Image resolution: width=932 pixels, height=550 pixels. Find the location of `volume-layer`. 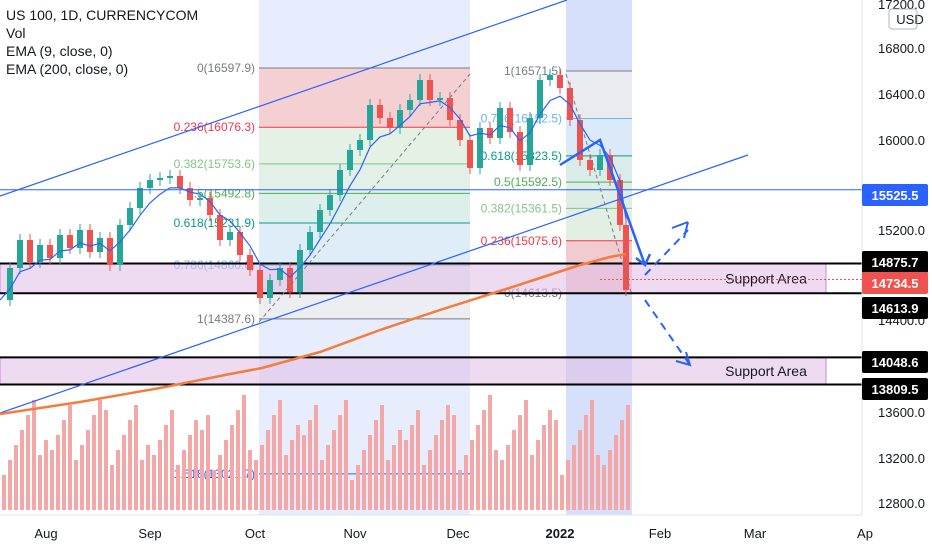

volume-layer is located at coordinates (316, 452).